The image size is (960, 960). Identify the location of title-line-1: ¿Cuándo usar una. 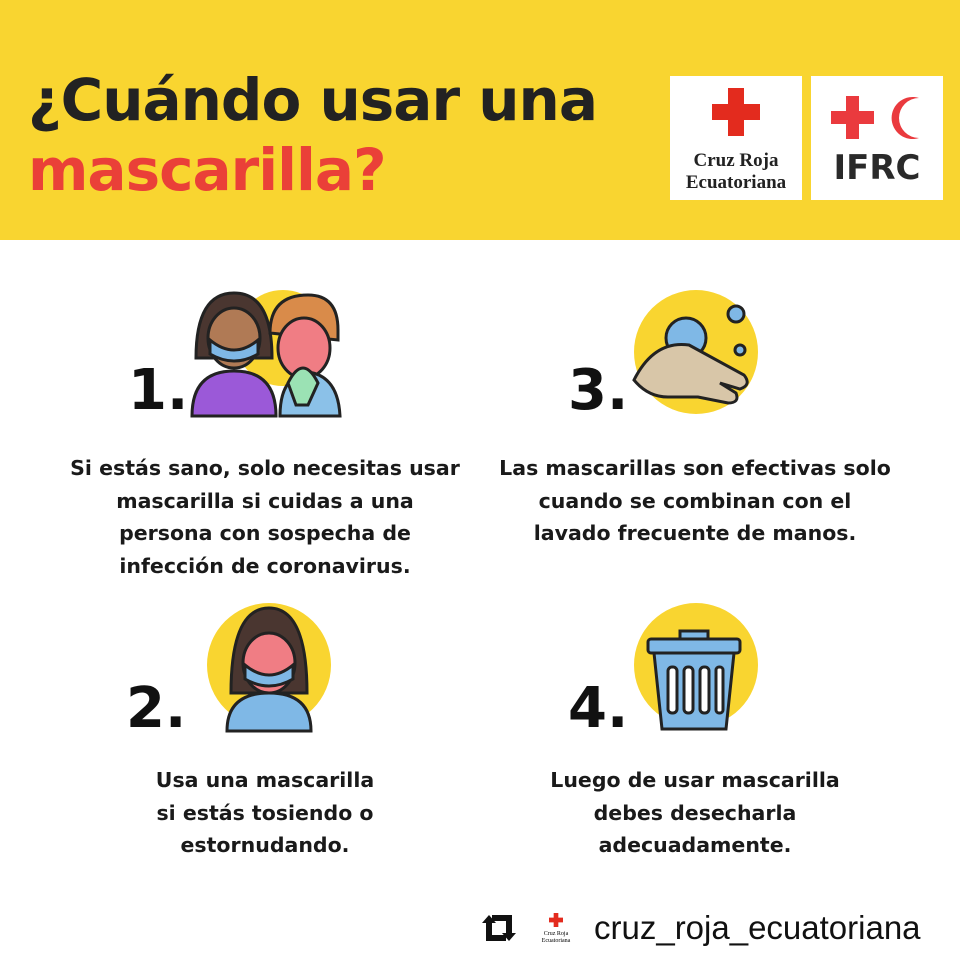
(313, 100).